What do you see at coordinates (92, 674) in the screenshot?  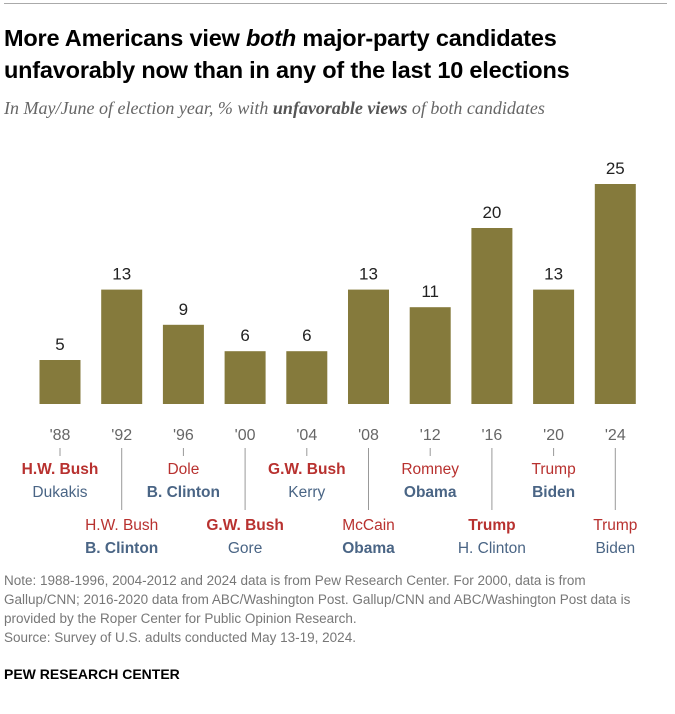 I see `source-label: PEW RESEARCH CENTER` at bounding box center [92, 674].